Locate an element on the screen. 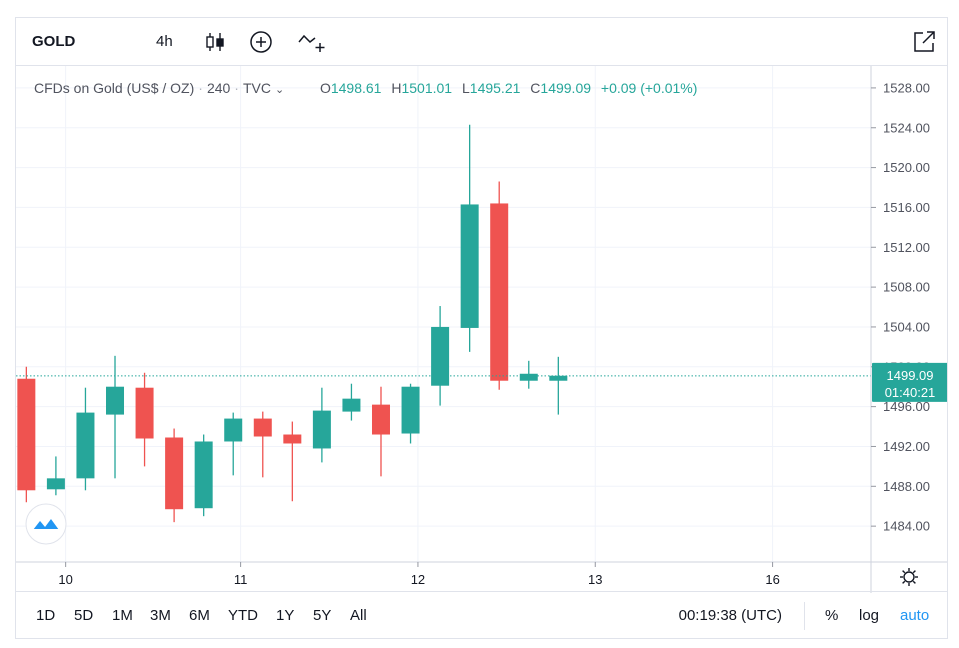 Image resolution: width=959 pixels, height=648 pixels. y-tick-label: 1512.00 is located at coordinates (906, 247).